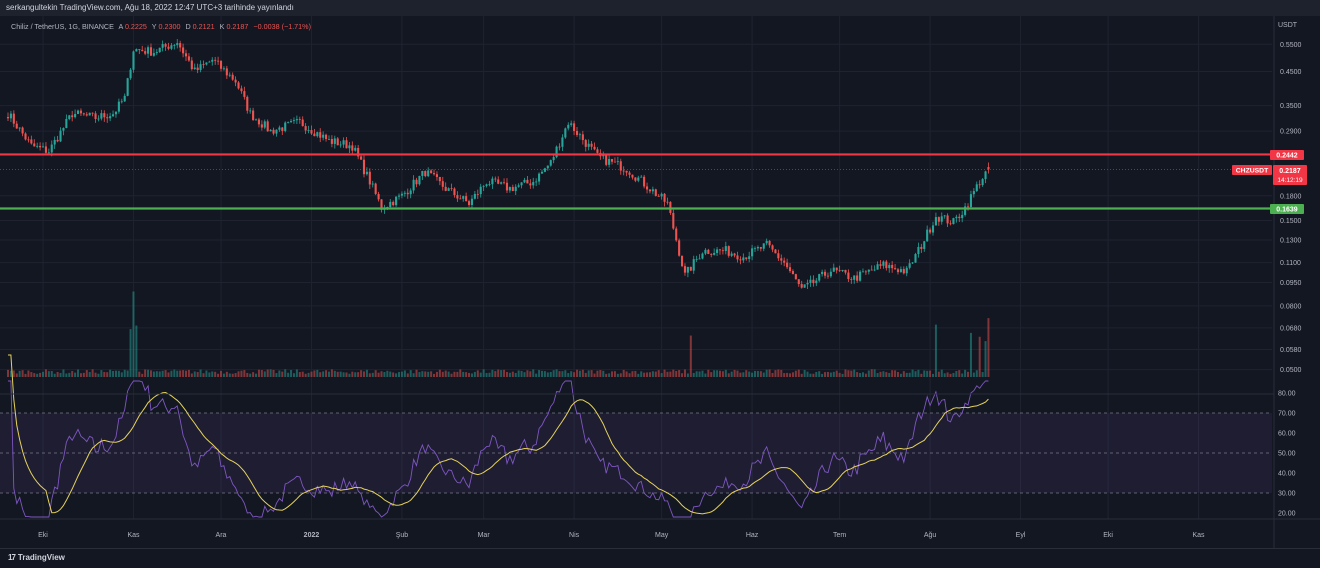  I want to click on time-tick-label: May, so click(662, 535).